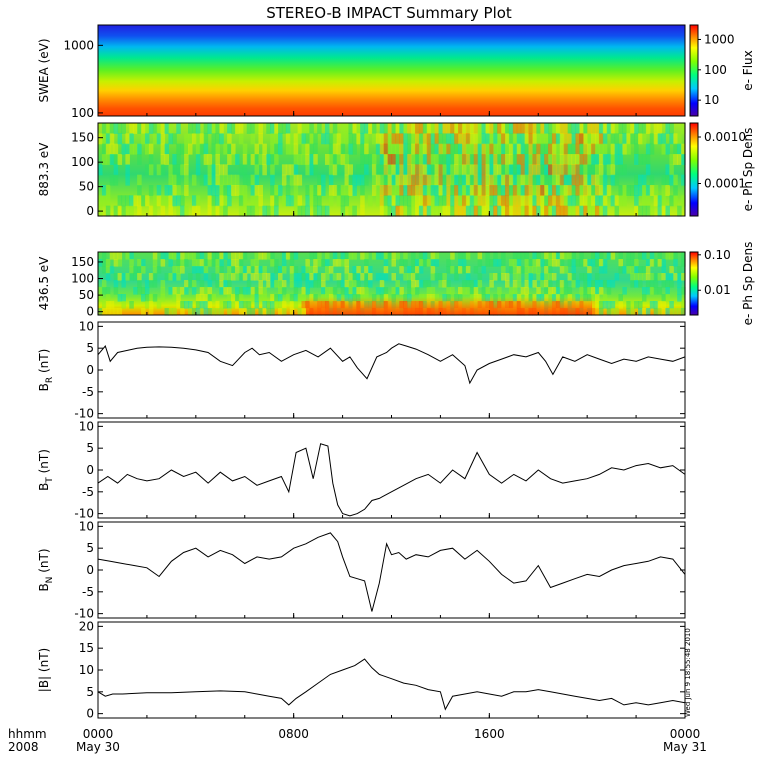  I want to click on bn-y-tick-label: 10, so click(86, 526).